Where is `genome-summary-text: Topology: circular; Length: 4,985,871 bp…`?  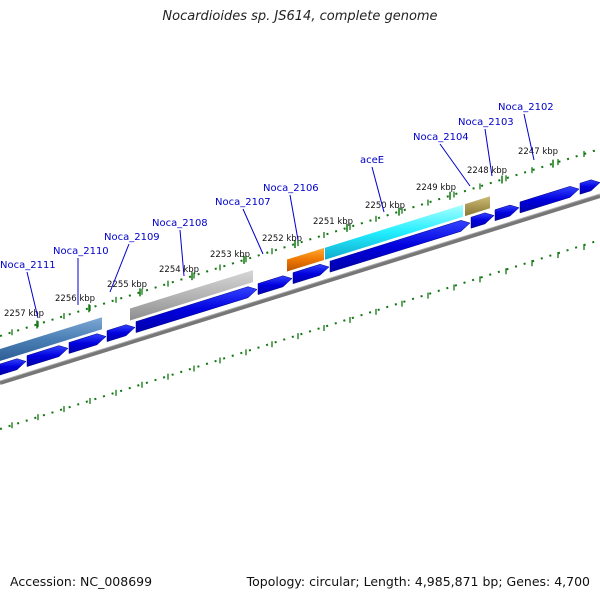 genome-summary-text: Topology: circular; Length: 4,985,871 bp… is located at coordinates (418, 581).